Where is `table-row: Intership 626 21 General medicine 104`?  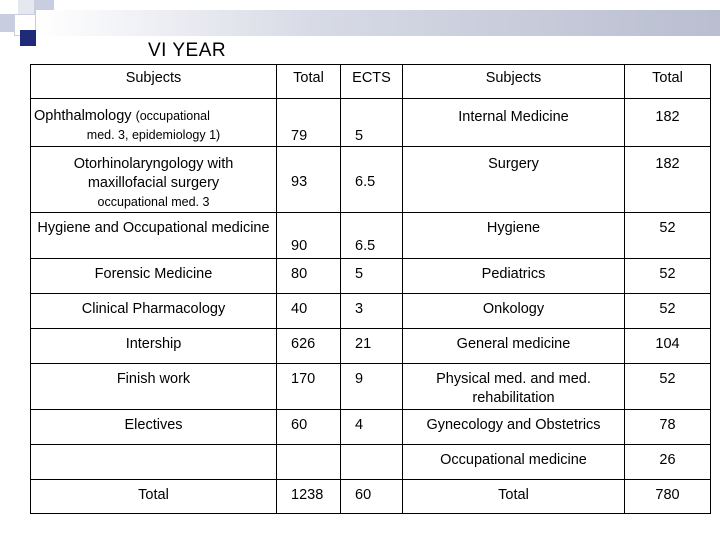 table-row: Intership 626 21 General medicine 104 is located at coordinates (370, 346).